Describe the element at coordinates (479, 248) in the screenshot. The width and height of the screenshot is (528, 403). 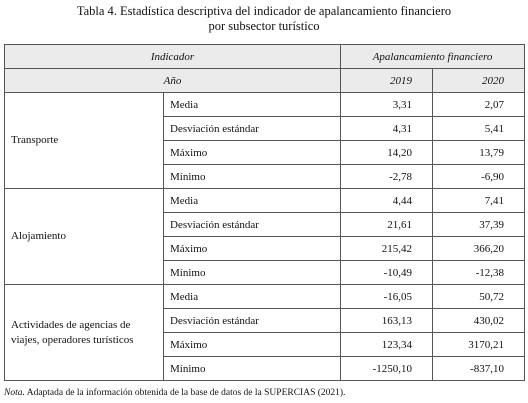
I see `value-cell: 366,20` at that location.